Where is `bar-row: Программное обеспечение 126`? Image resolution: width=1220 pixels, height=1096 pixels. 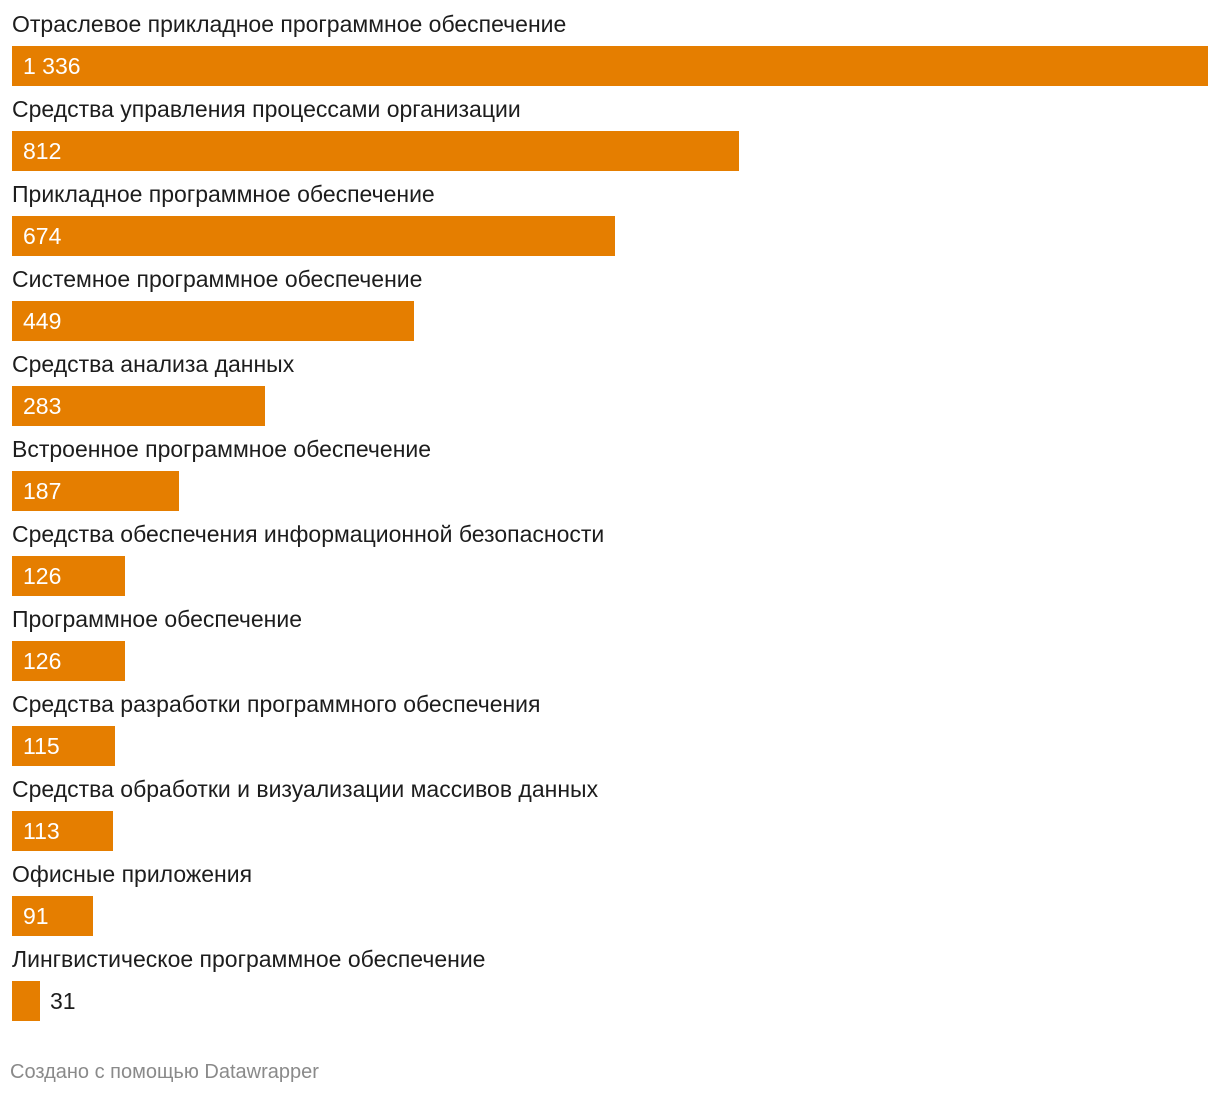
bar-row: Программное обеспечение 126 is located at coordinates (610, 643).